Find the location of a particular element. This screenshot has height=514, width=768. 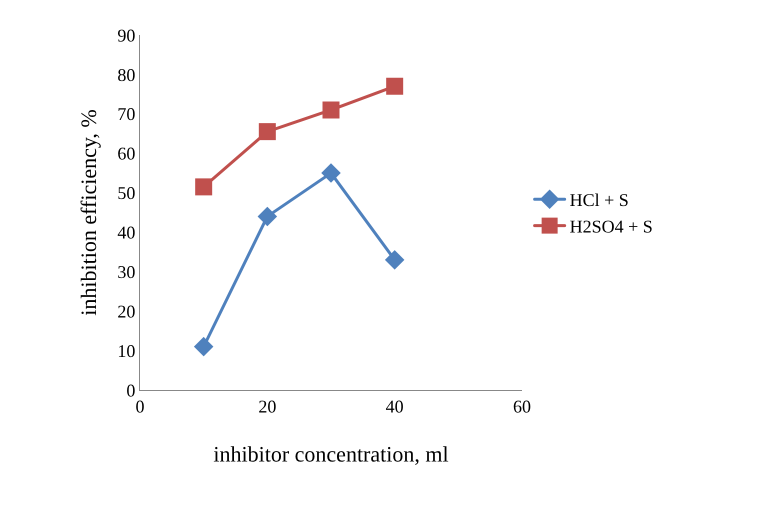

y-tick-label: 20 is located at coordinates (126, 311).